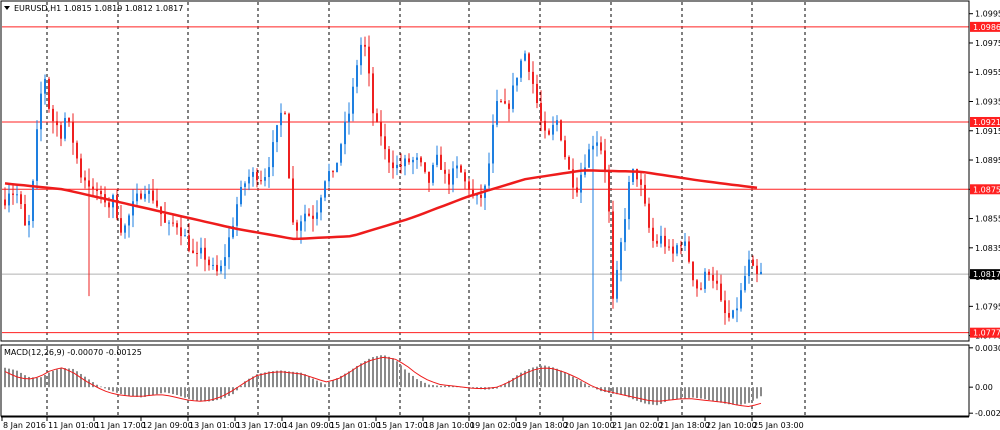 This screenshot has width=1000, height=430. I want to click on current-price-tag: 1.0817, so click(985, 274).